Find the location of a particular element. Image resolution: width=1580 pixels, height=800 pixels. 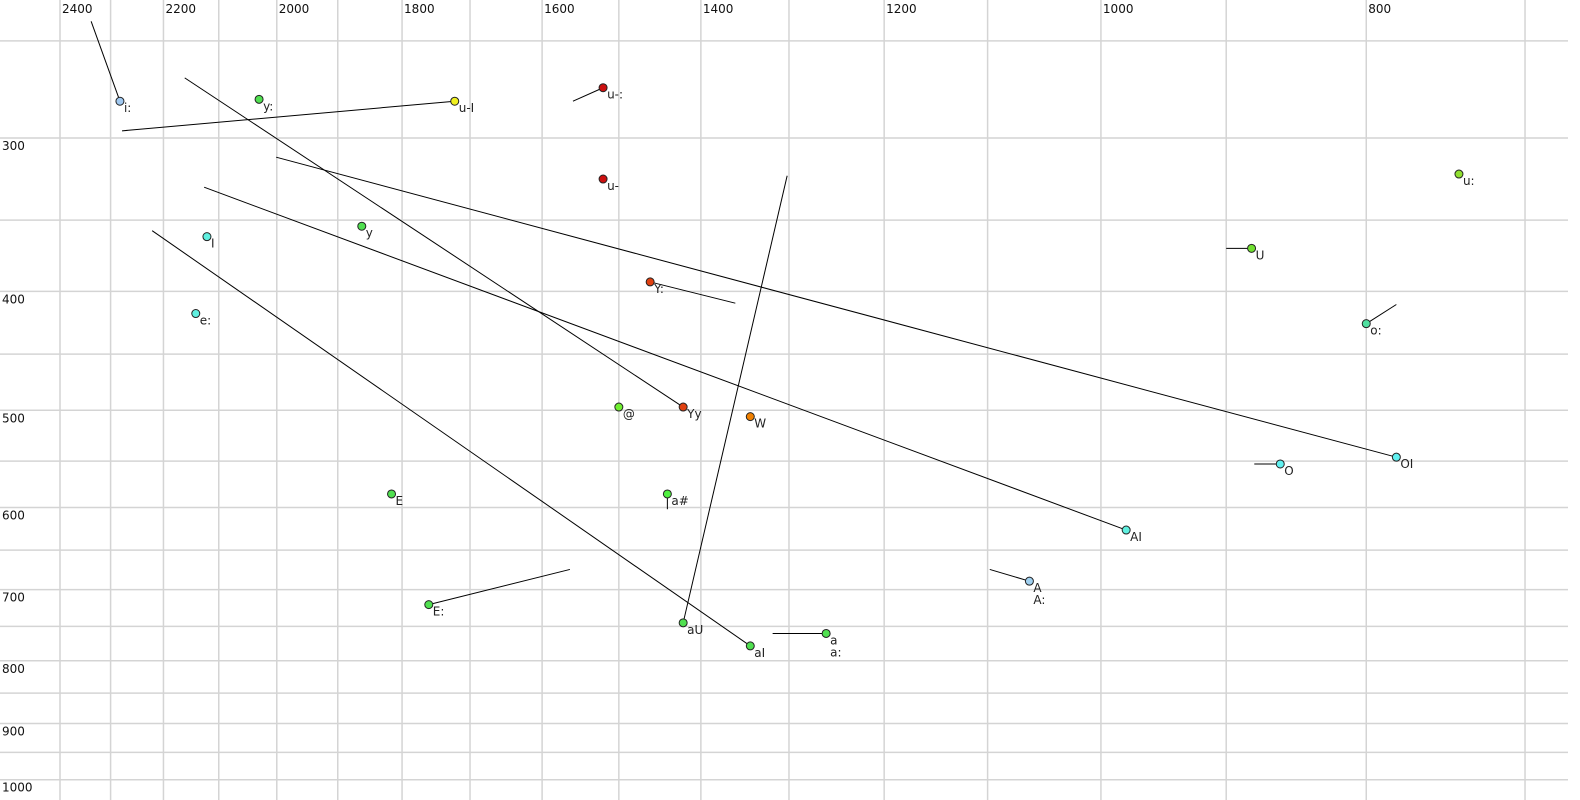

point-label: i: is located at coordinates (127, 108).